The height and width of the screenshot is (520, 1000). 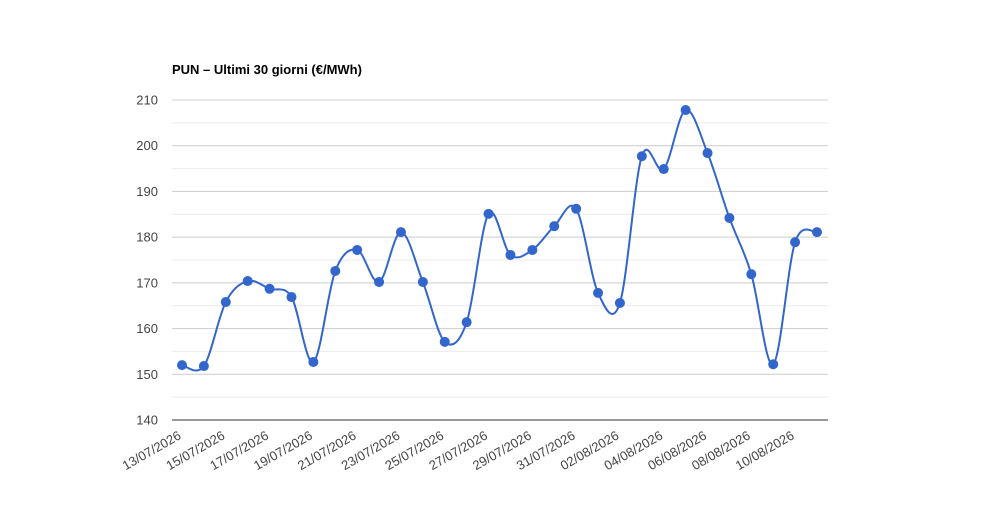 I want to click on y-tick-label: 170, so click(x=147, y=282).